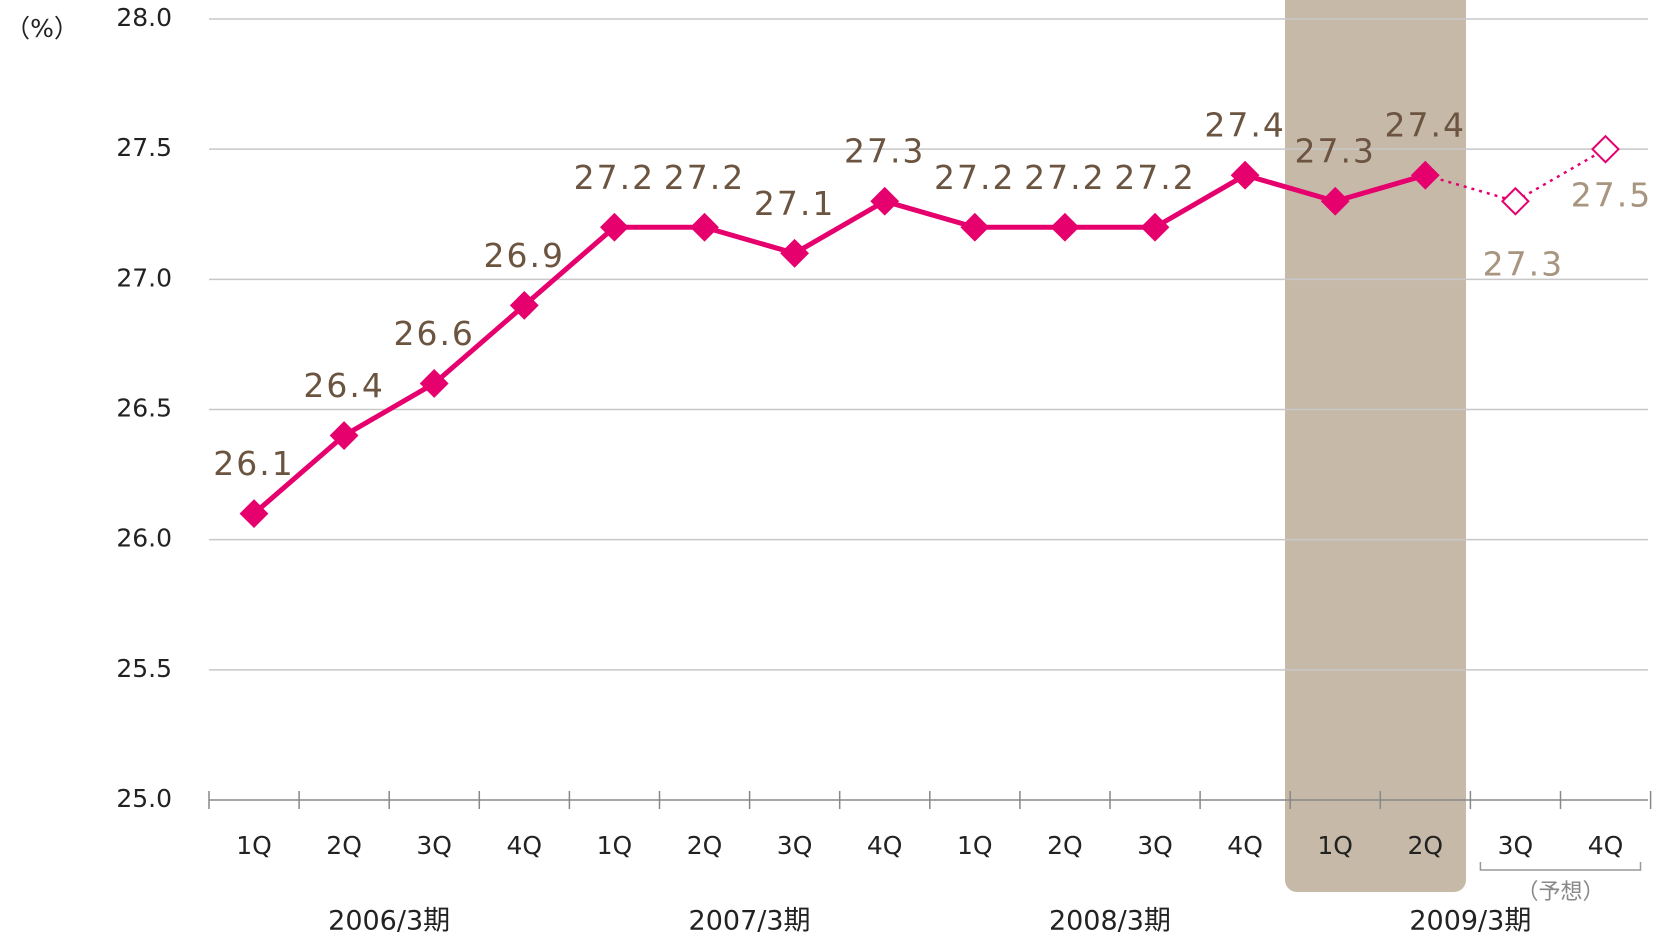 This screenshot has width=1656, height=940. I want to click on y-tick-label: 28.0, so click(144, 17).